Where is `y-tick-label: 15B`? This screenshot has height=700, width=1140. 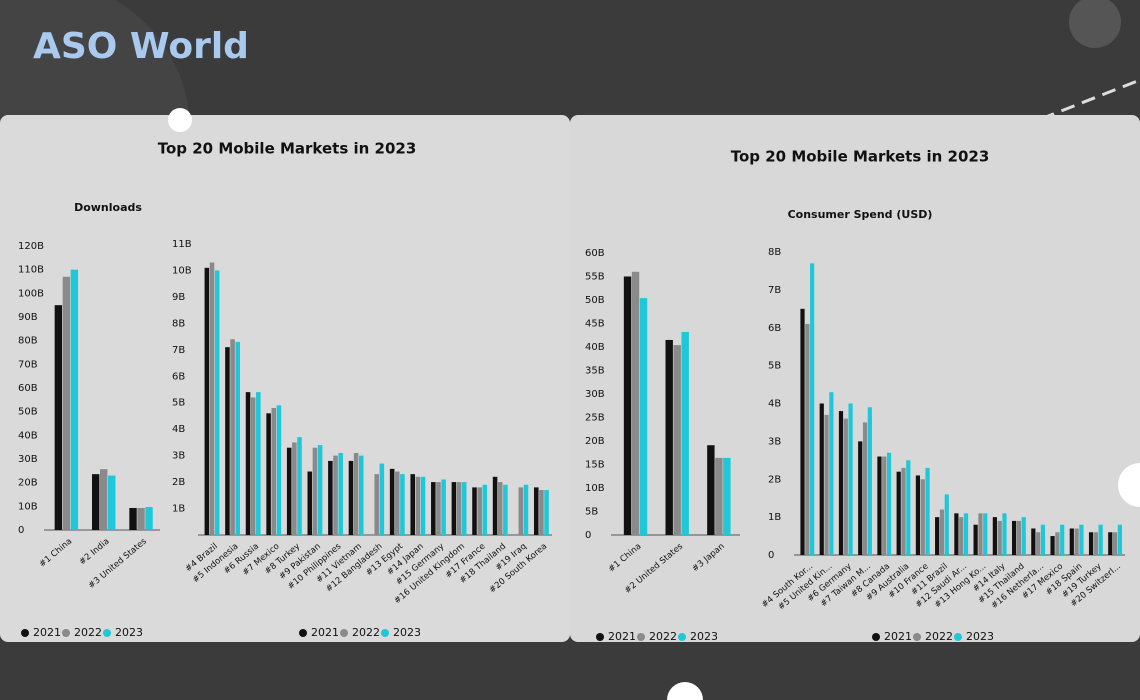
y-tick-label: 15B is located at coordinates (595, 465).